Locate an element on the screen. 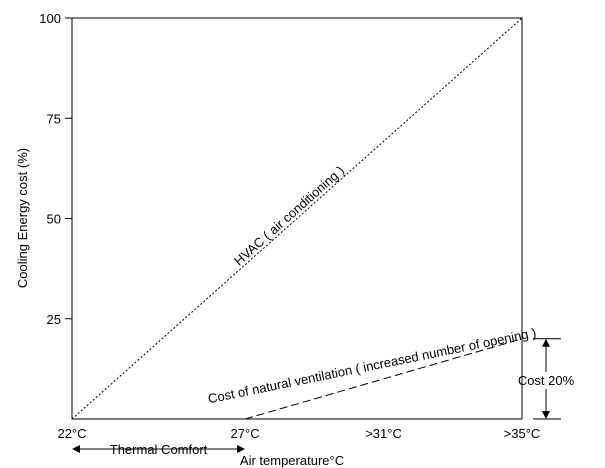 The width and height of the screenshot is (605, 468). series-label-hvac: HVAC ( air conditioning ) is located at coordinates (289, 216).